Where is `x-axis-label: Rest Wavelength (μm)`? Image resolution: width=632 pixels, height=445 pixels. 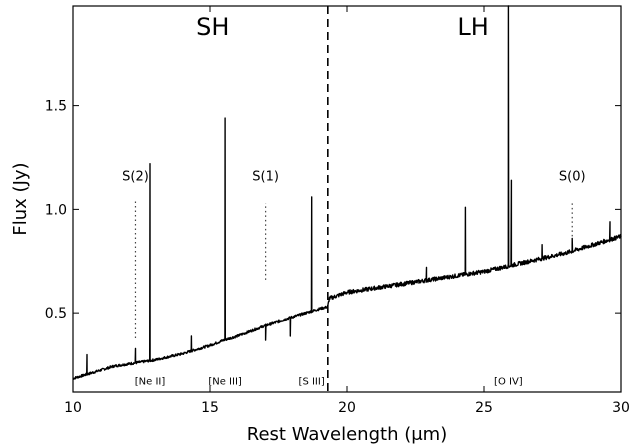
x-axis-label: Rest Wavelength (μm) is located at coordinates (347, 434).